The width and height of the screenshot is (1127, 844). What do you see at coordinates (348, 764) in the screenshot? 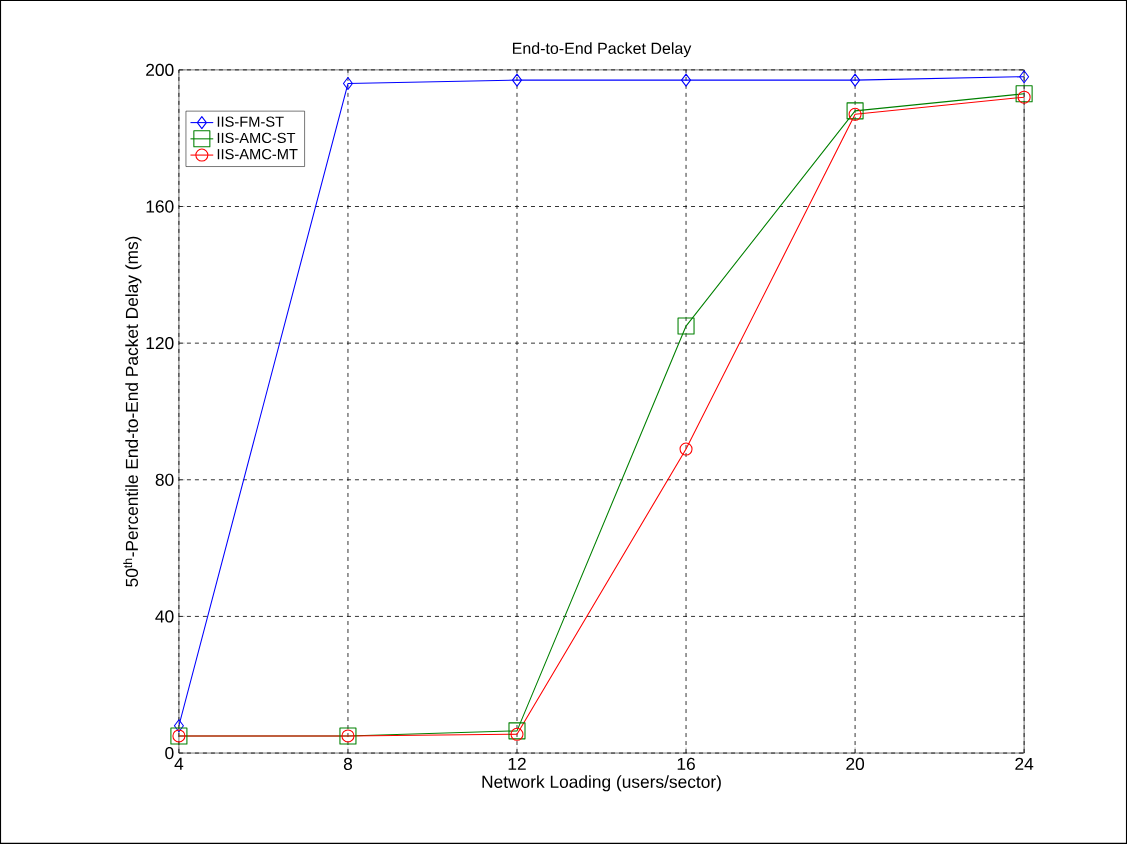
I see `x-tick-label: 8` at bounding box center [348, 764].